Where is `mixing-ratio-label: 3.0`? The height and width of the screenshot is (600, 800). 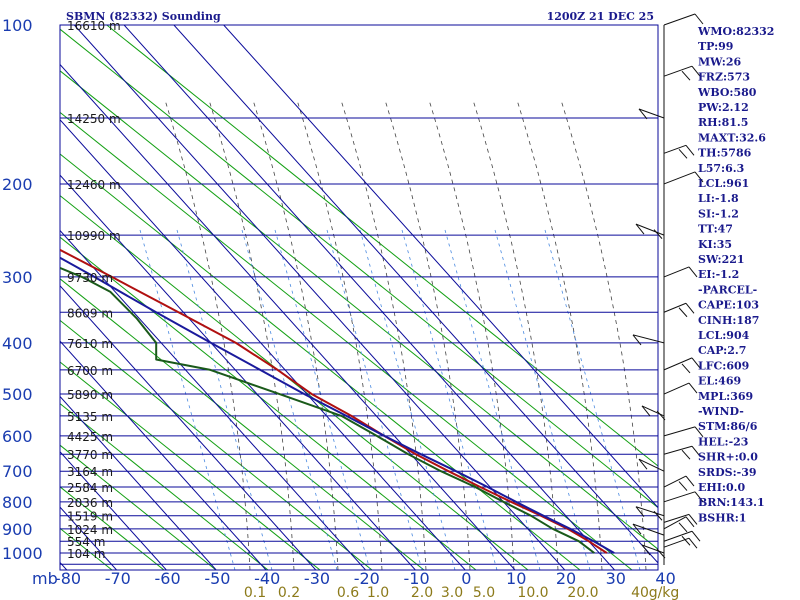 mixing-ratio-label: 3.0 is located at coordinates (452, 592).